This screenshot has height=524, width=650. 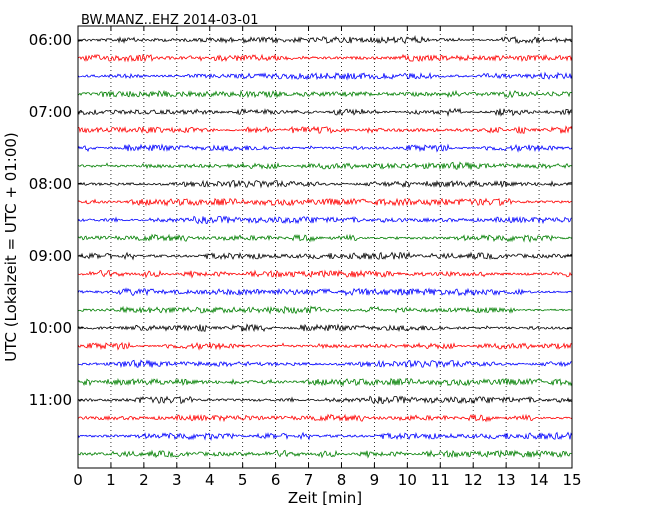 I want to click on y-tick-label: 06:00, so click(x=50, y=40).